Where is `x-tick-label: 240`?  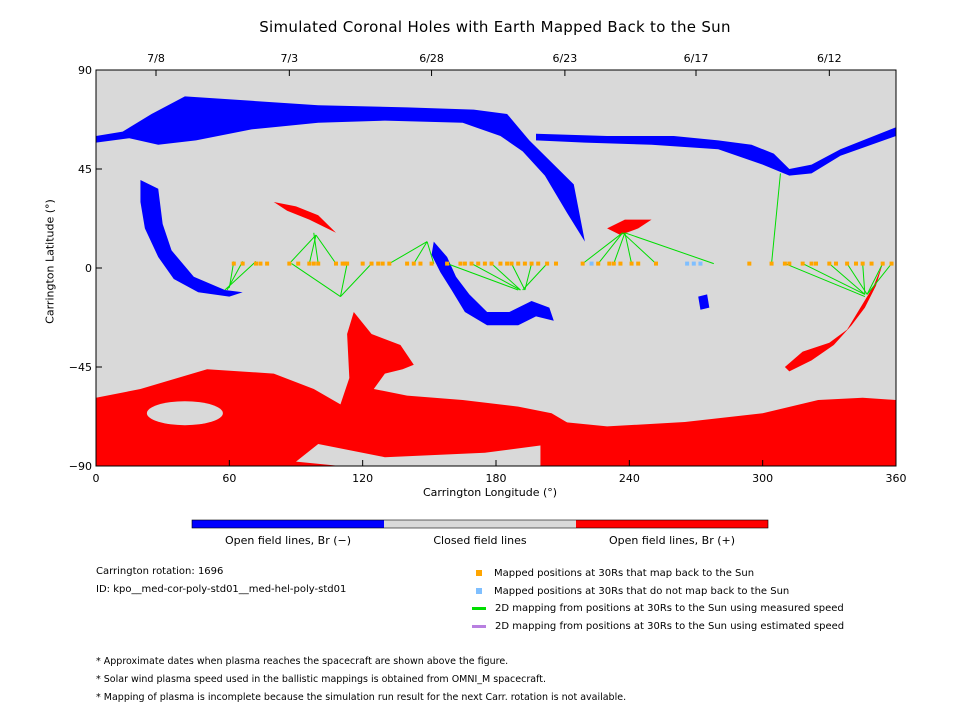 x-tick-label: 240 is located at coordinates (629, 478).